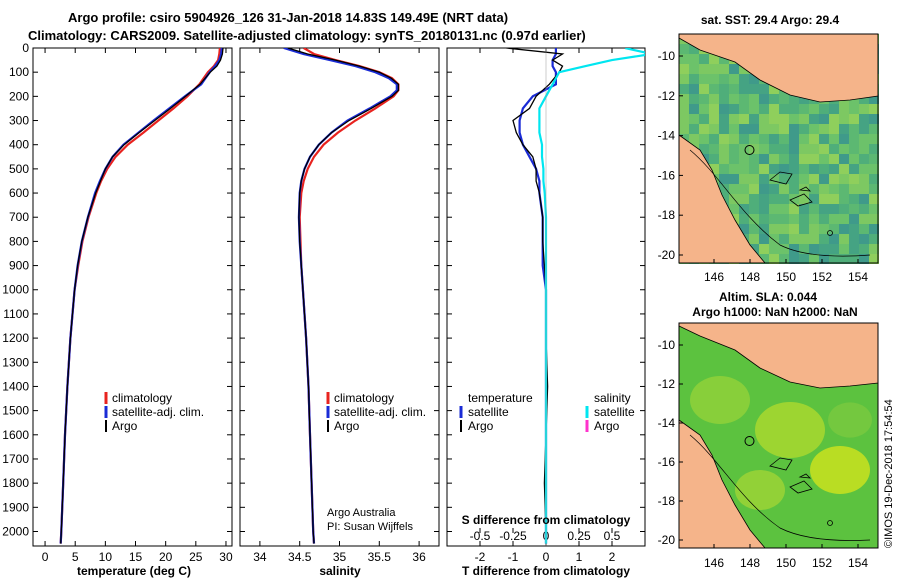 This screenshot has height=580, width=900. Describe the element at coordinates (667, 96) in the screenshot. I see `map-lat-label: -12` at that location.